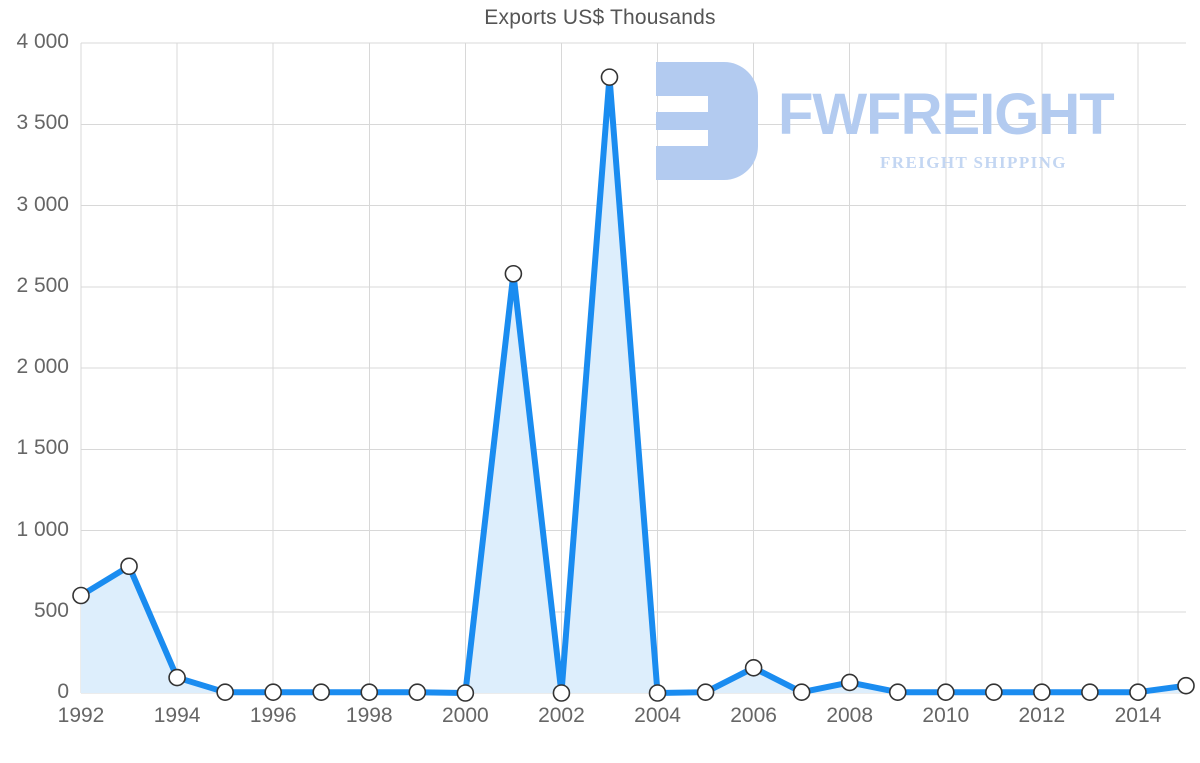 This screenshot has width=1200, height=763. I want to click on x-axis-tick-label: 2006, so click(753, 715).